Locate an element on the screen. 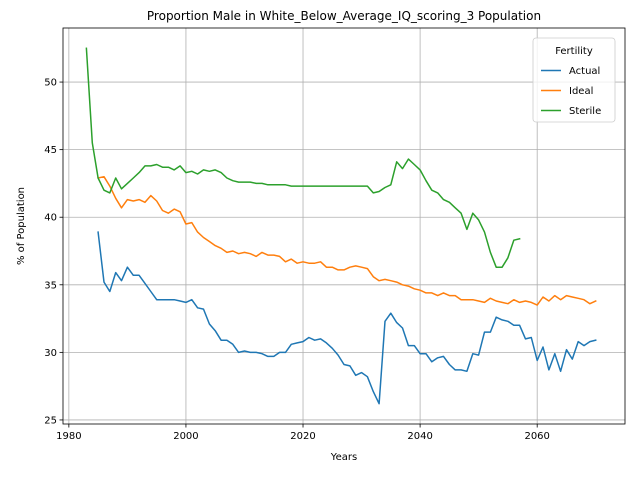 Image resolution: width=640 pixels, height=480 pixels. x-tick-label: 2020 is located at coordinates (302, 436).